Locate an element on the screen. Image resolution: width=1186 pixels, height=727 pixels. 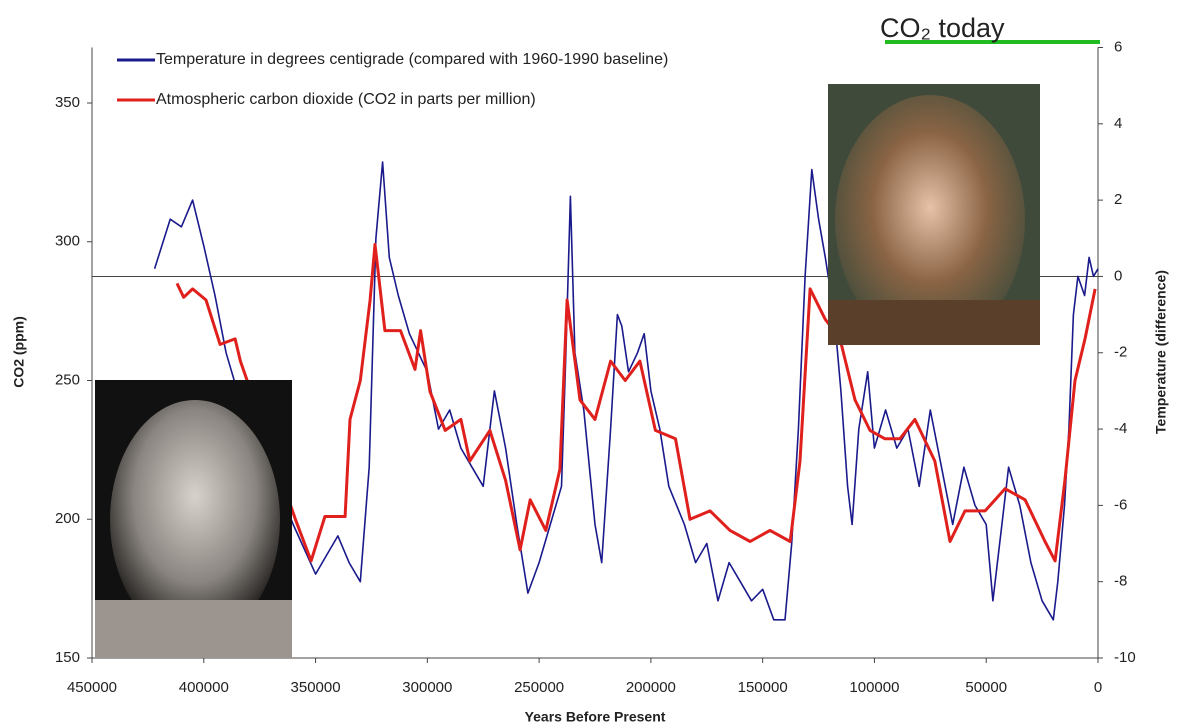
y-tick-label: 300 is located at coordinates (67, 241).